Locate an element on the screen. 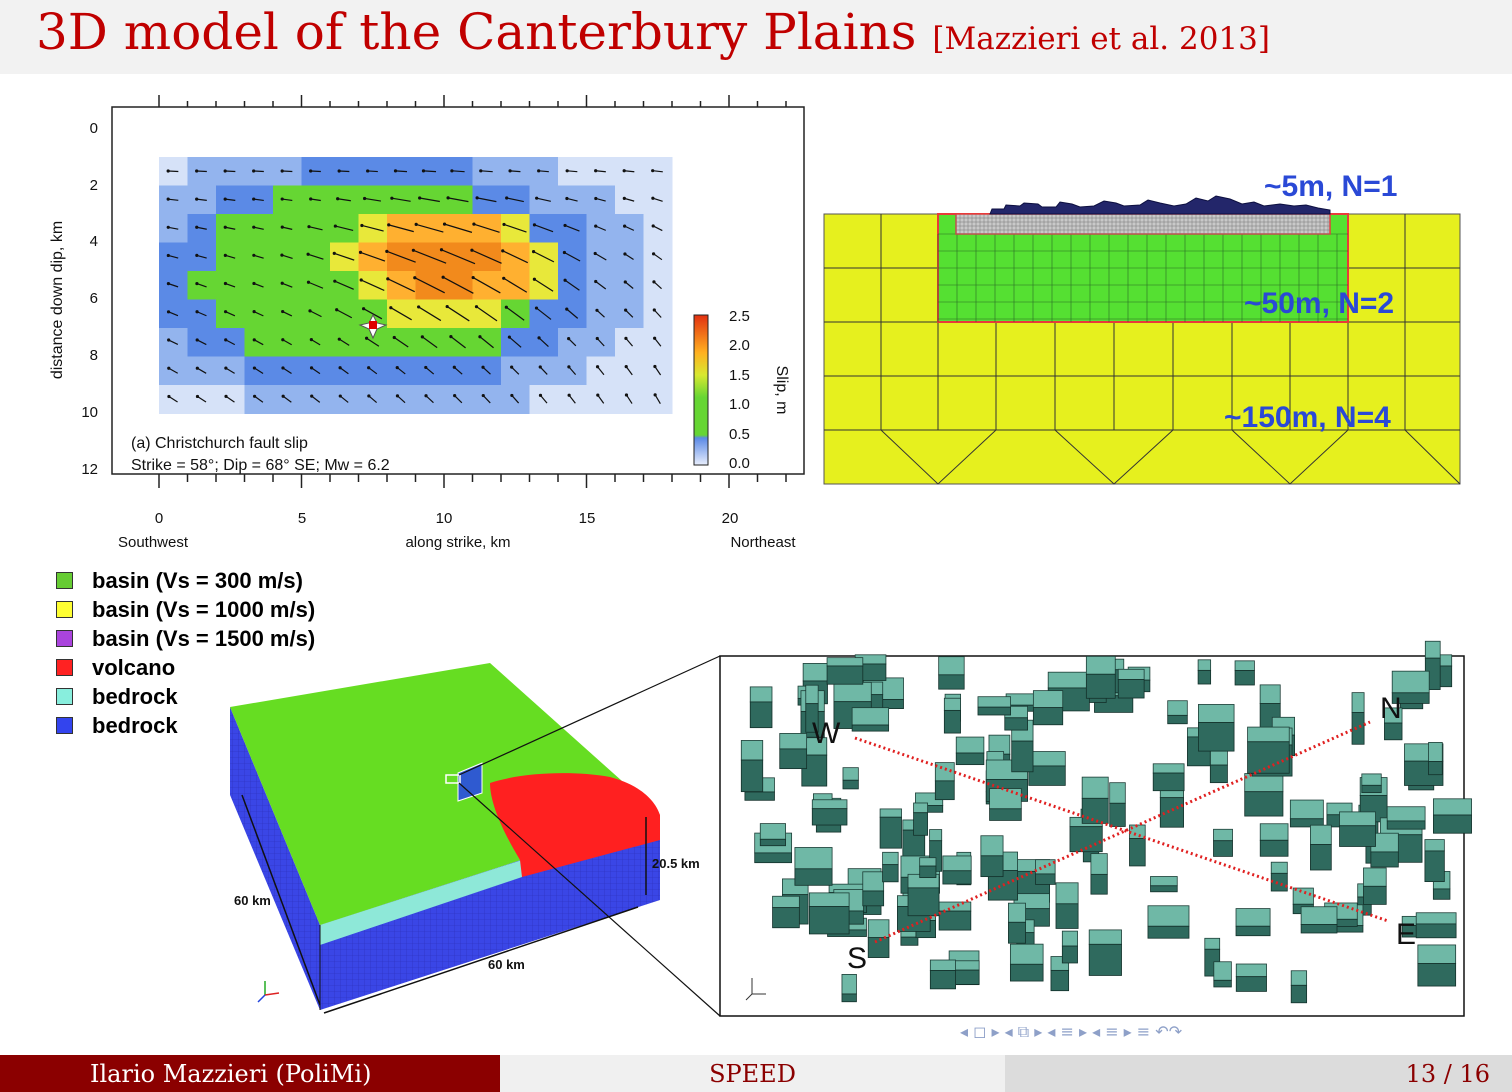 This screenshot has width=1512, height=1092. x-tick: 0 is located at coordinates (159, 518).